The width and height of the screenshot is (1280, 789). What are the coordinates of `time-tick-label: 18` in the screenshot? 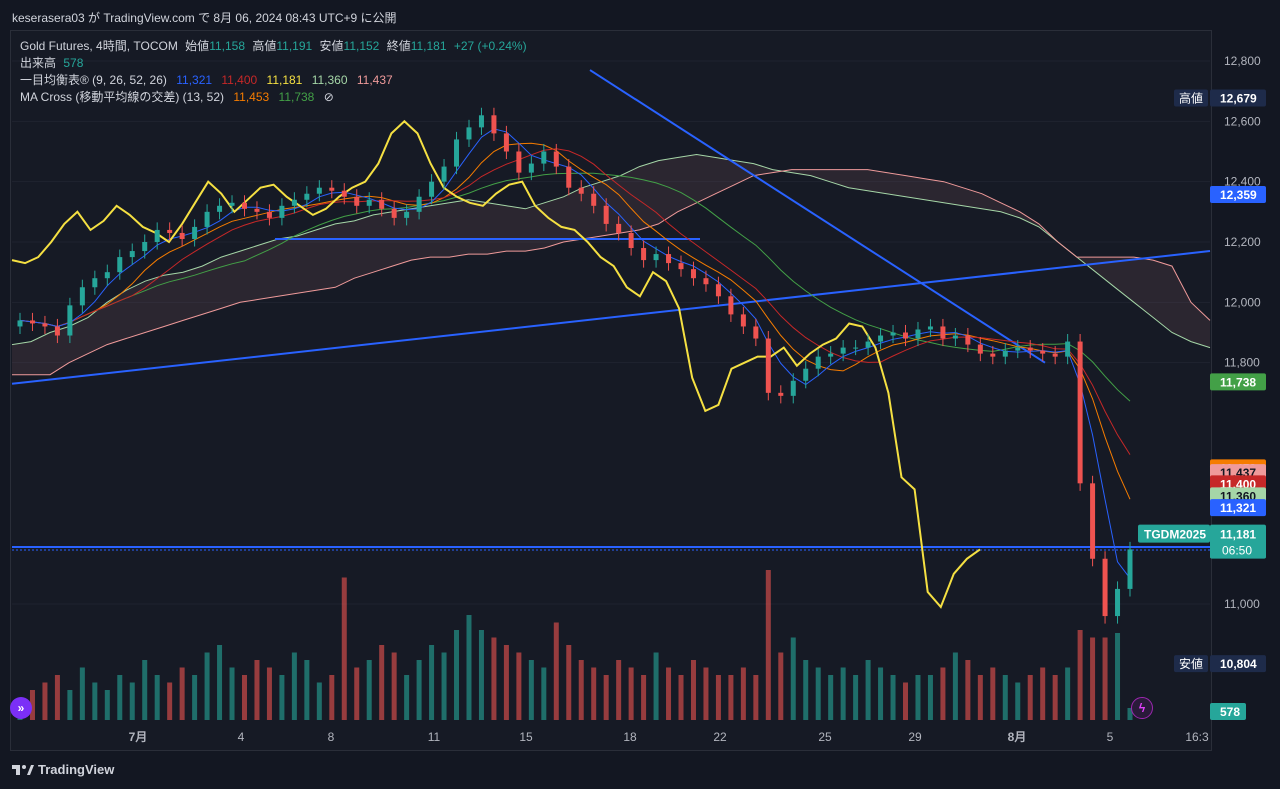 It's located at (630, 737).